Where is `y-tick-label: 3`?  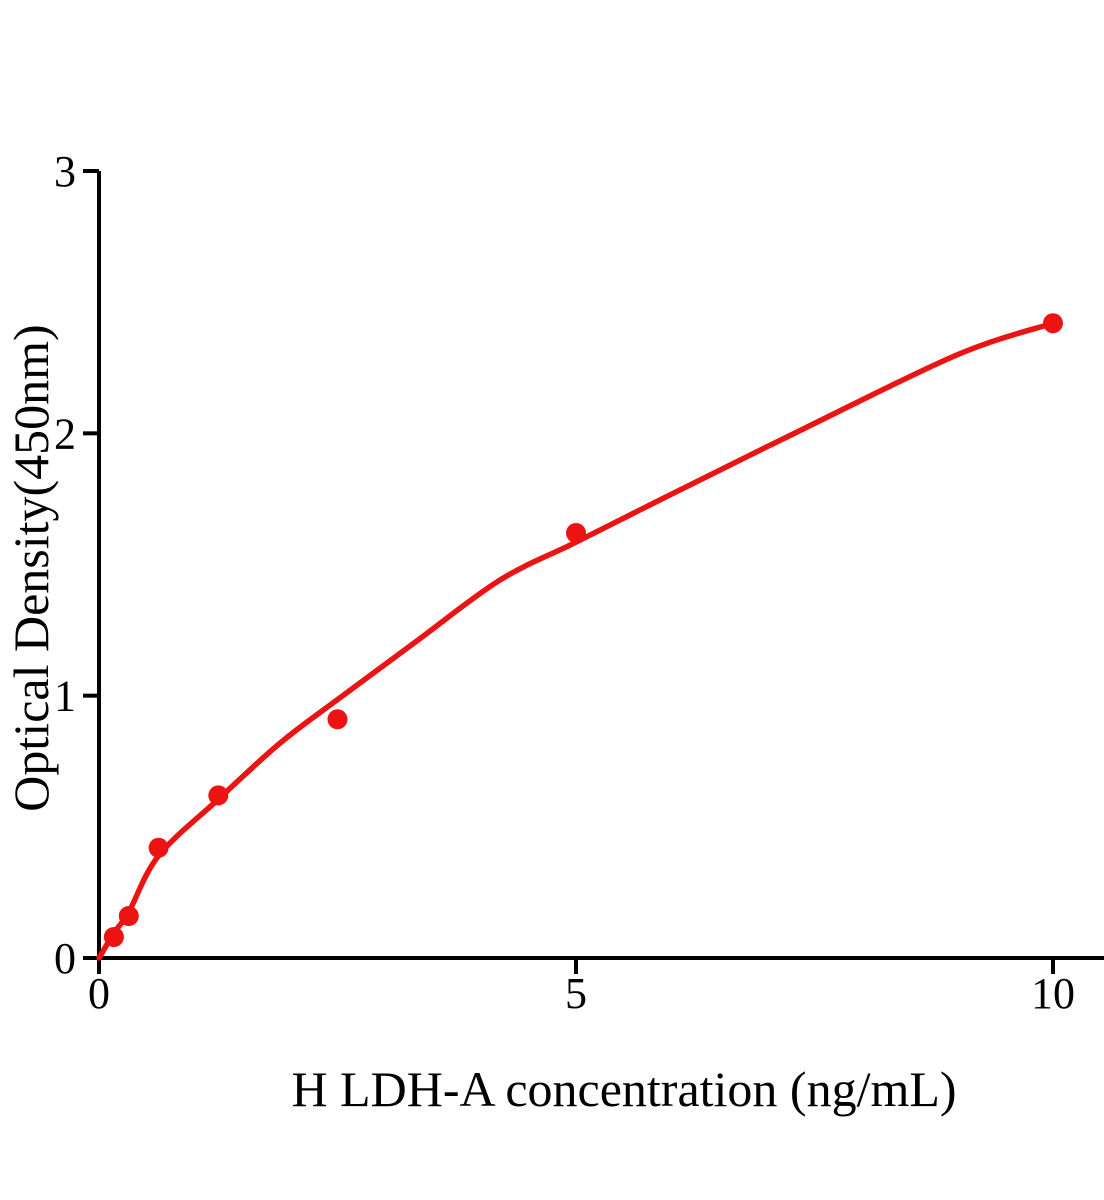
y-tick-label: 3 is located at coordinates (65, 171).